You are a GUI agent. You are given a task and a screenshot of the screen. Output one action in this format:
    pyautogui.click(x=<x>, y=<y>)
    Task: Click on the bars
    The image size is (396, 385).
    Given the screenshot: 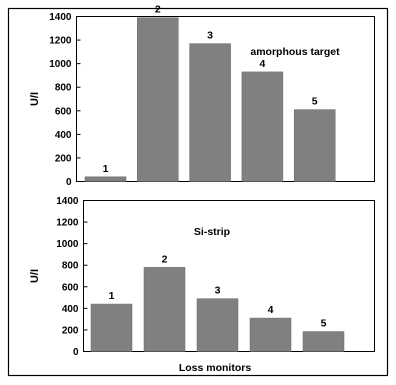 What is the action you would take?
    pyautogui.click(x=217, y=309)
    